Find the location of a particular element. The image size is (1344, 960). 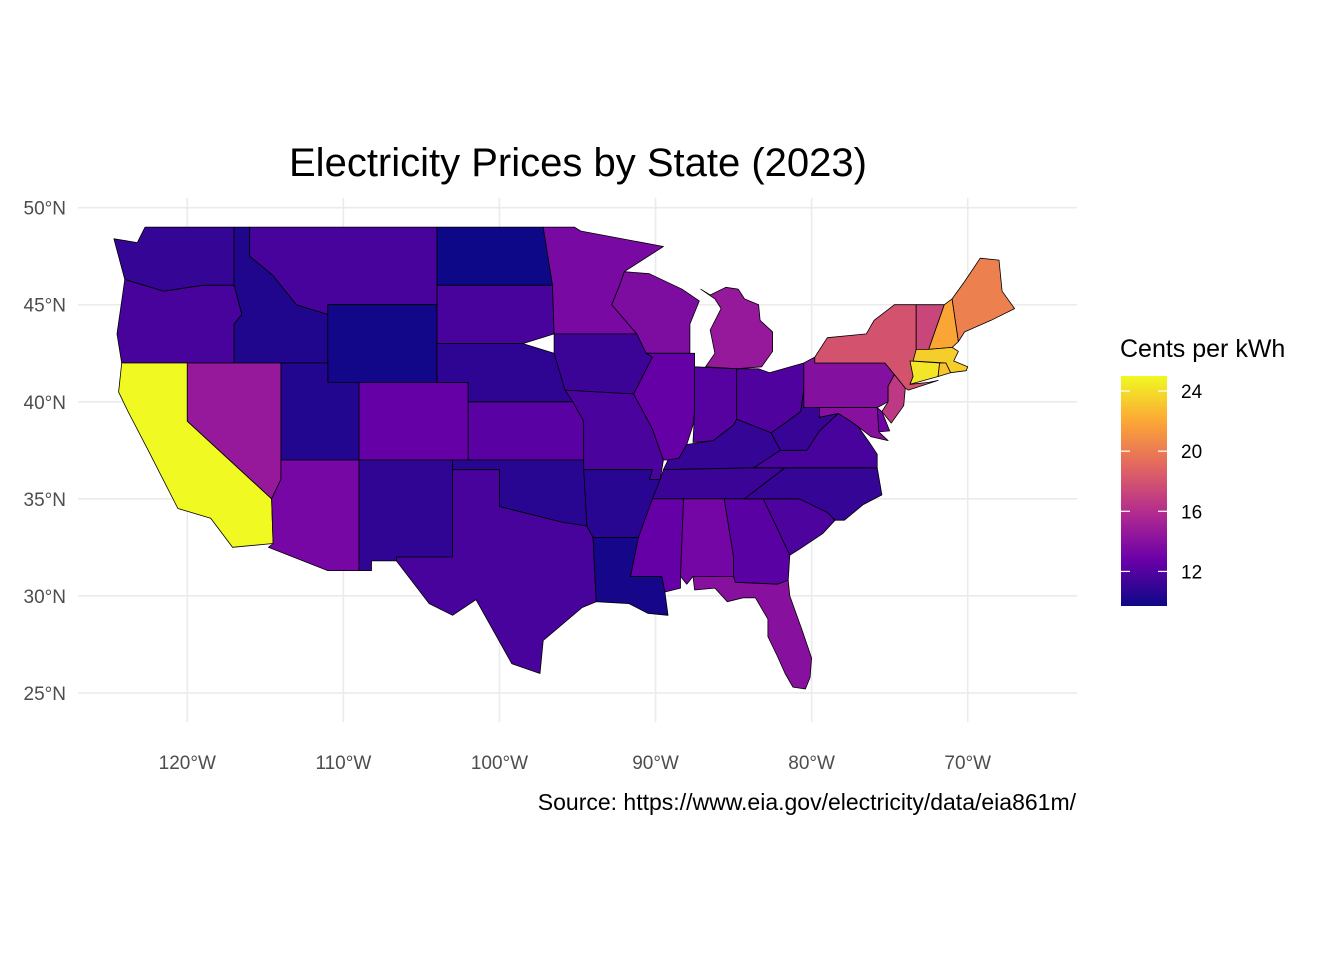

state-nm is located at coordinates (405, 515).